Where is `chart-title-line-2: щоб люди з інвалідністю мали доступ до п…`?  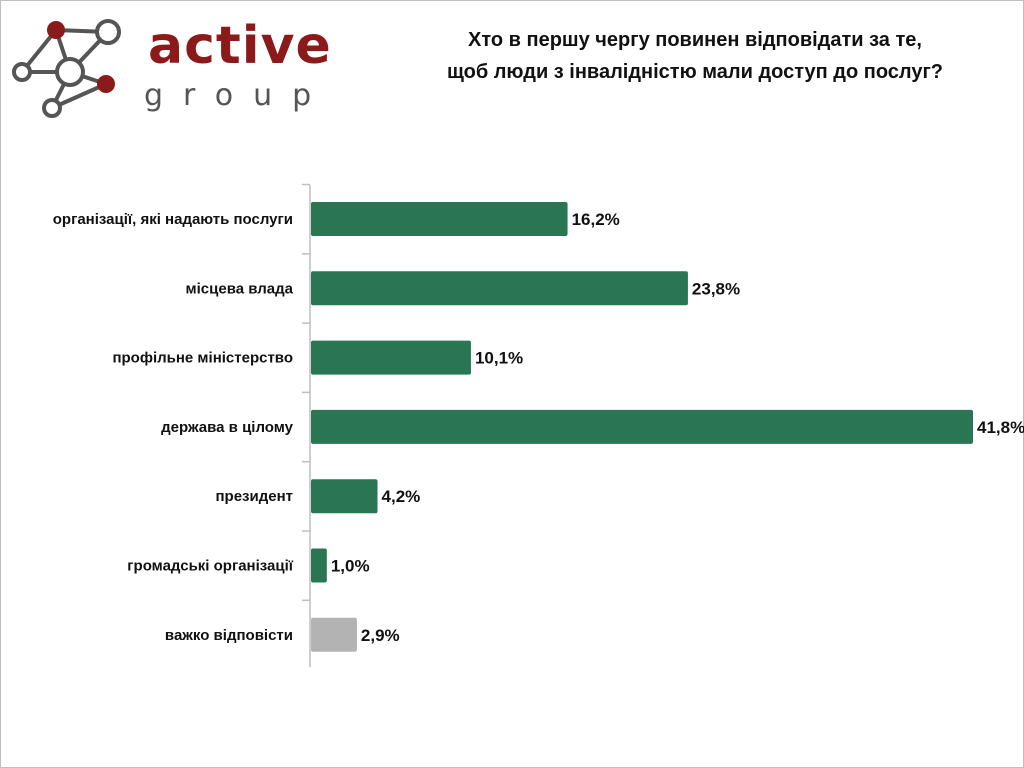 chart-title-line-2: щоб люди з інвалідністю мали доступ до п… is located at coordinates (694, 72).